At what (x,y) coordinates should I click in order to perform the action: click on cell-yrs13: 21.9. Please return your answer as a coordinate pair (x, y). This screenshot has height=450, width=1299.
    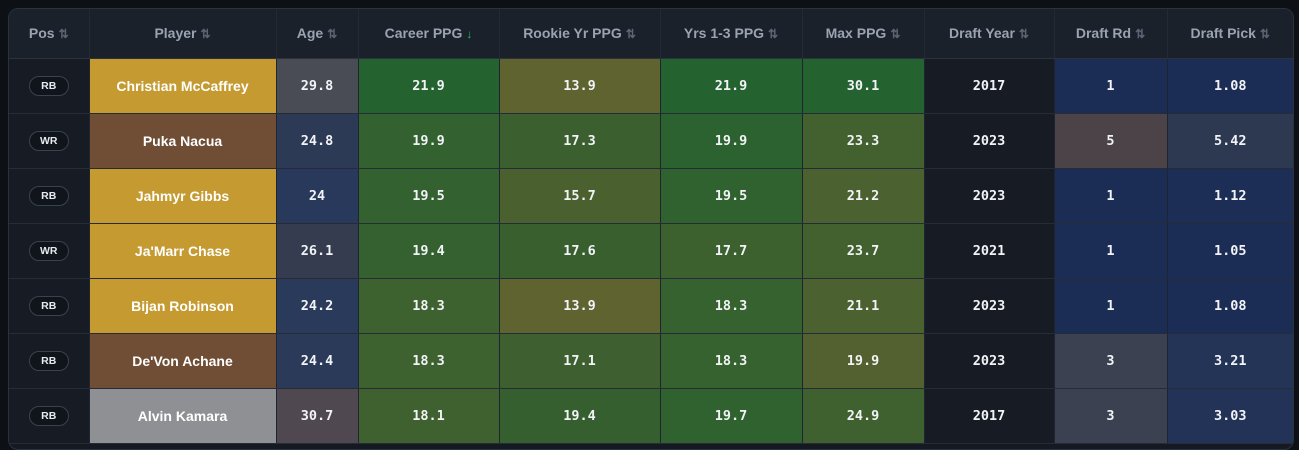
    Looking at the image, I should click on (731, 86).